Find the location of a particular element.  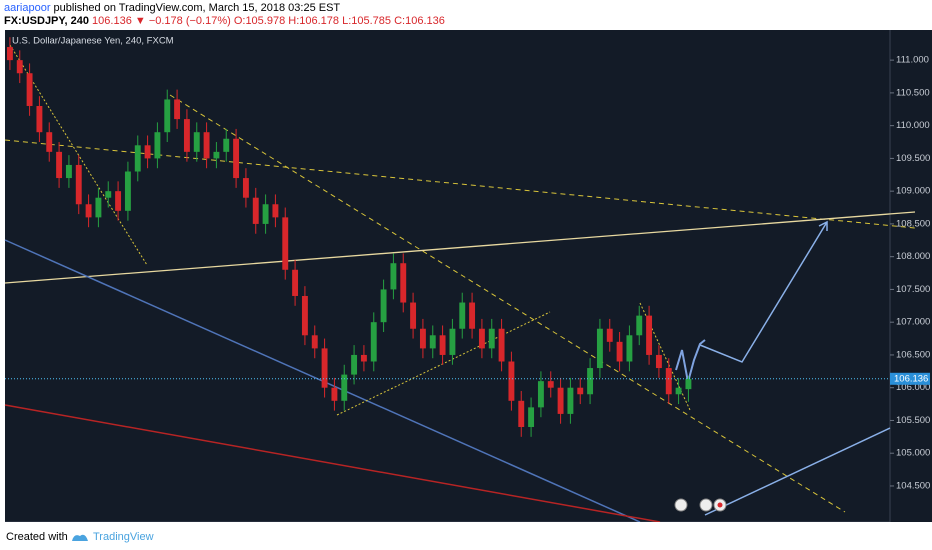

last-price-box is located at coordinates (910, 378).